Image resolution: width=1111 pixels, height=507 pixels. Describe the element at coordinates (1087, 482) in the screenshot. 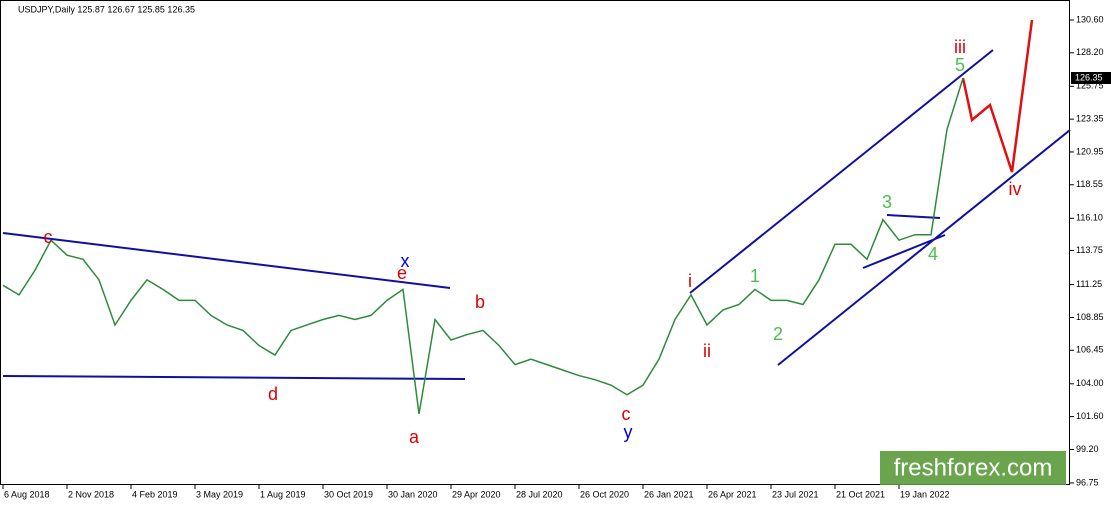

I see `y-tick-label: 96.75` at that location.